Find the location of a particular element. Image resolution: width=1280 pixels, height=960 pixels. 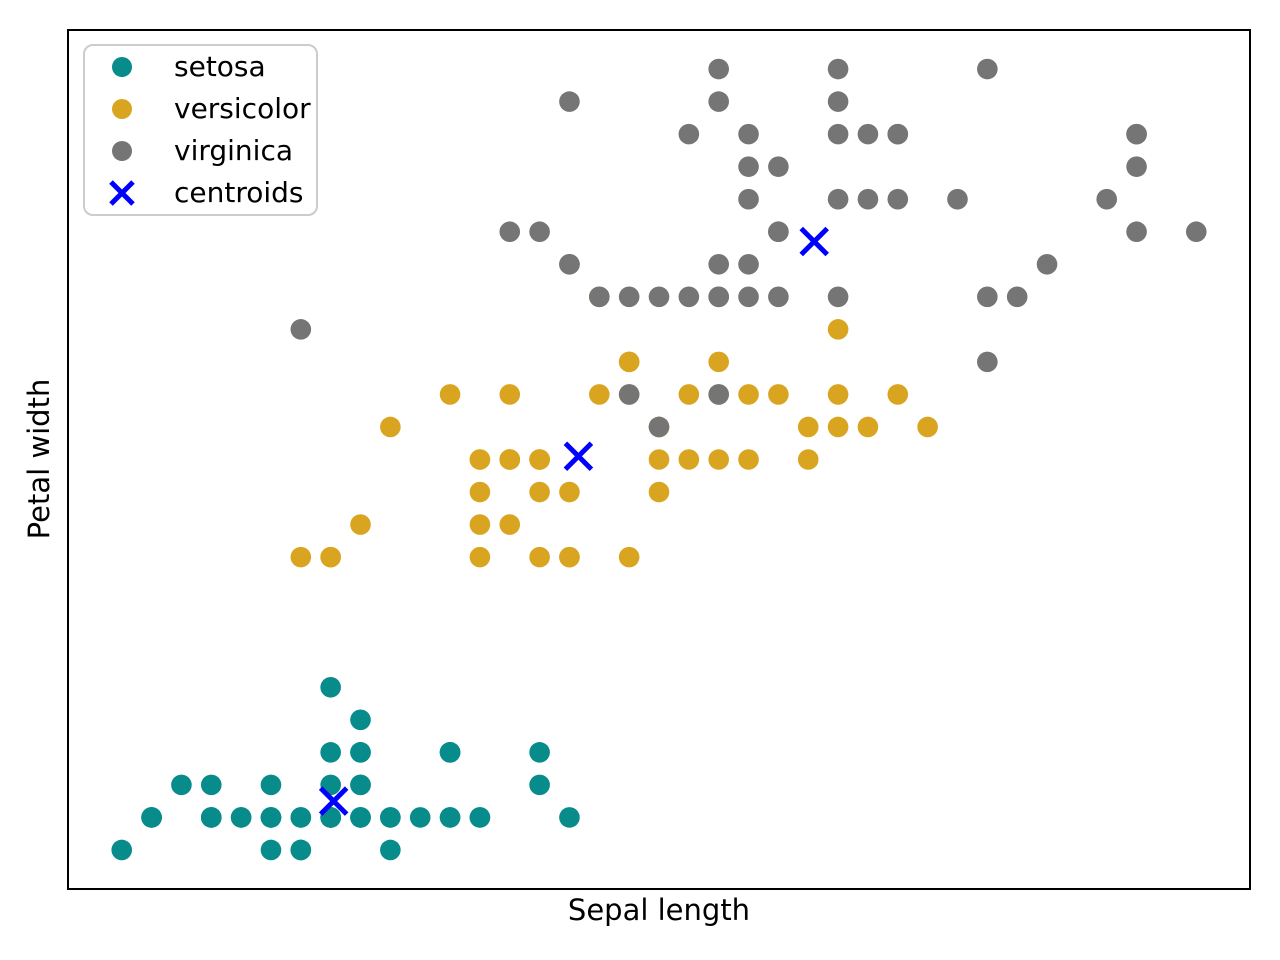

legend-item-virginica: virginica is located at coordinates (200, 151).